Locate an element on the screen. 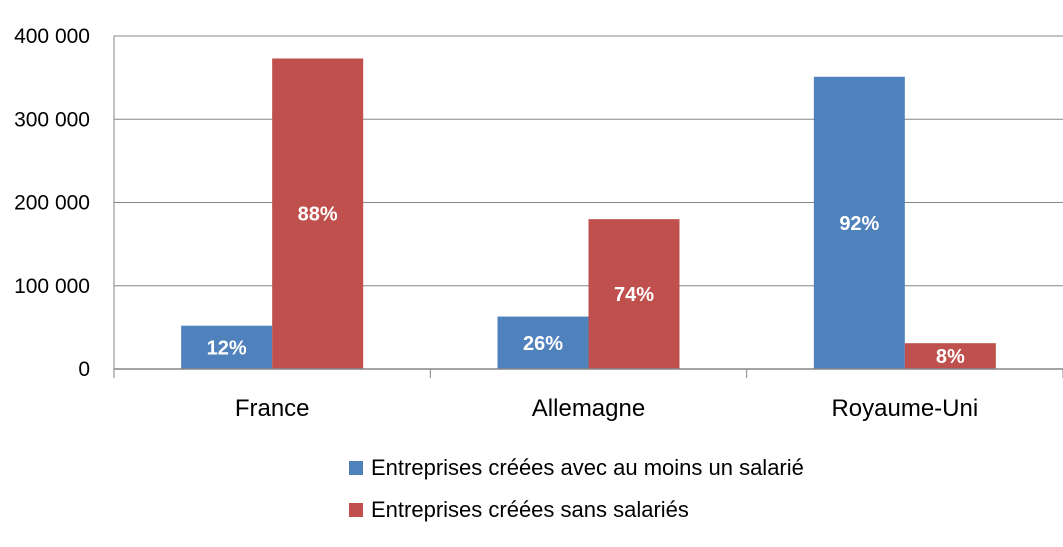 Image resolution: width=1063 pixels, height=547 pixels. data-label: 88% is located at coordinates (318, 215).